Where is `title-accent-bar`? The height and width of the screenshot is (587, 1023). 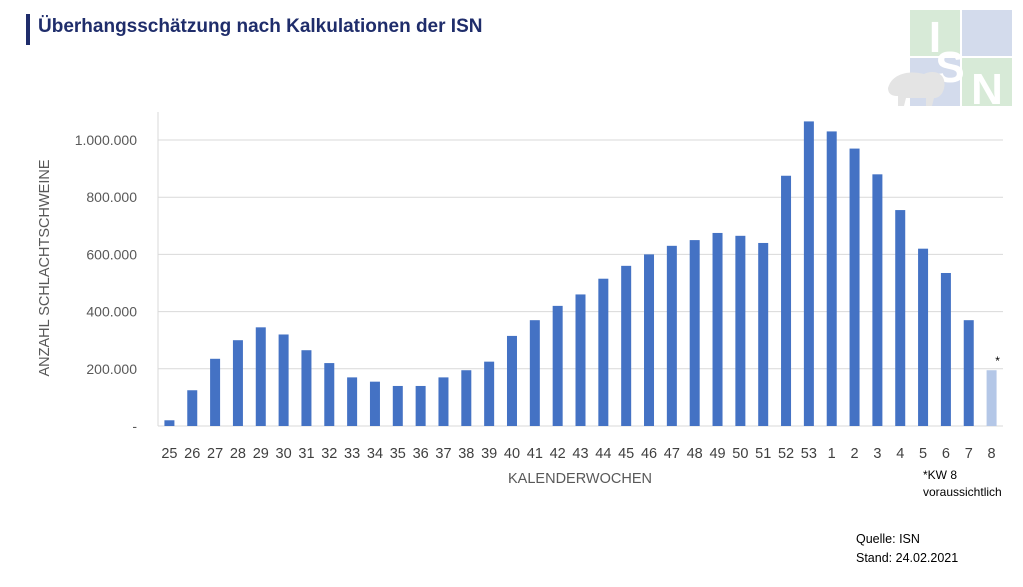 title-accent-bar is located at coordinates (28, 29).